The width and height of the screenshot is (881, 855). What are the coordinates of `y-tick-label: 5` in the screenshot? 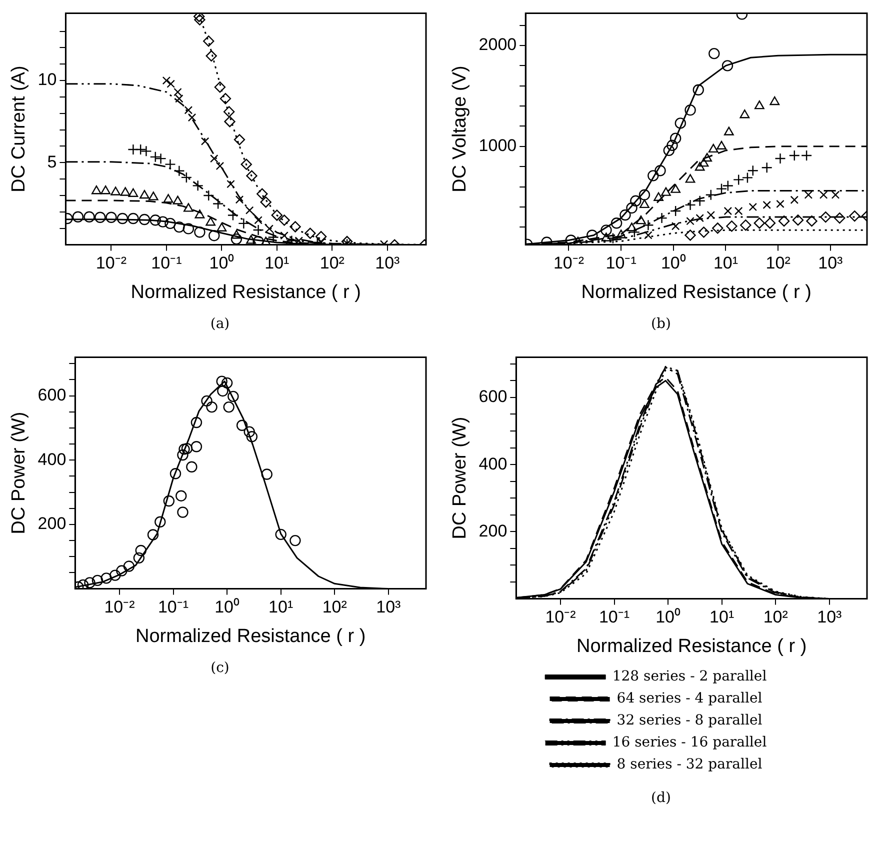 It's located at (52, 162).